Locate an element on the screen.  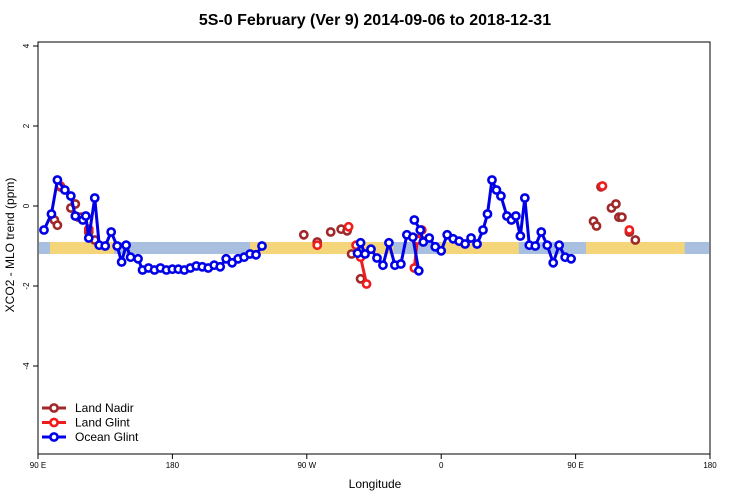
y-tick-label: 2 is located at coordinates (26, 125).